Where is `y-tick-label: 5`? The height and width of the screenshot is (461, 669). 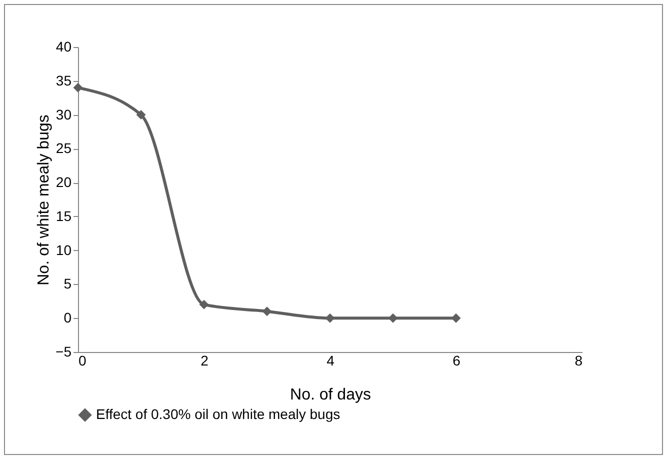
y-tick-label: 5 is located at coordinates (68, 284).